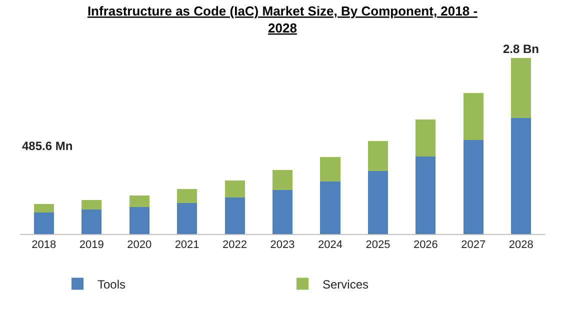 This screenshot has height=310, width=565. What do you see at coordinates (345, 284) in the screenshot?
I see `legend-label: Services` at bounding box center [345, 284].